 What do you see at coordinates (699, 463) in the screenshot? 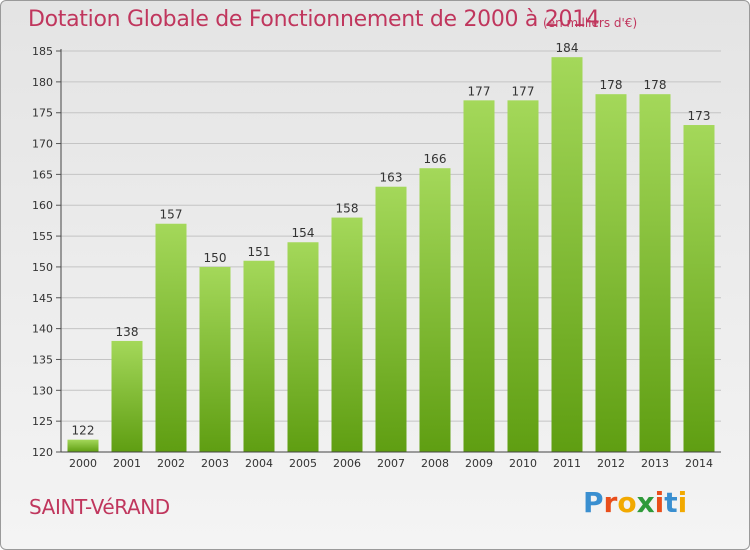
I see `x-tick-label: 2014` at bounding box center [699, 463].